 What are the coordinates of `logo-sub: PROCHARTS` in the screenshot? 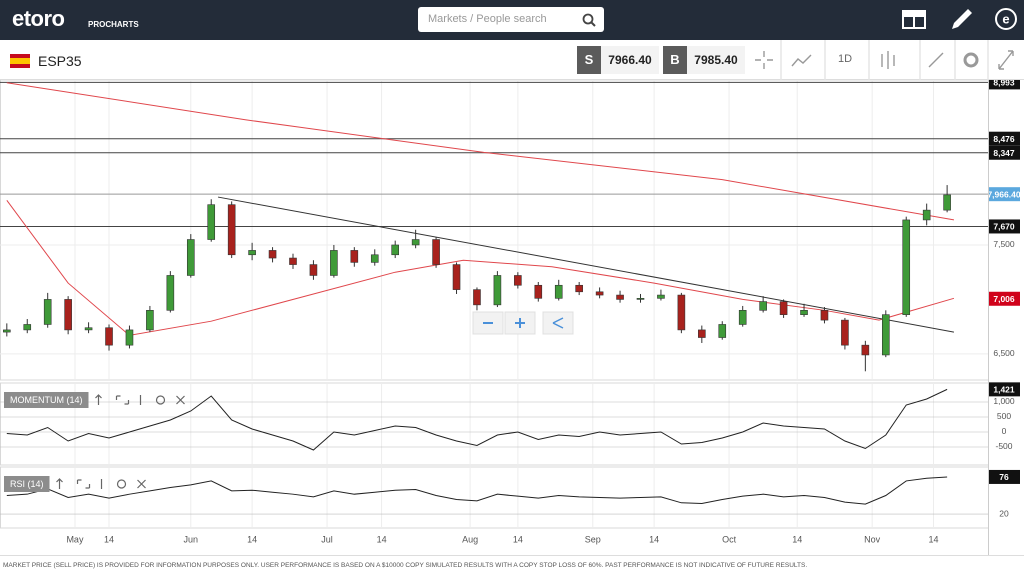 It's located at (113, 24).